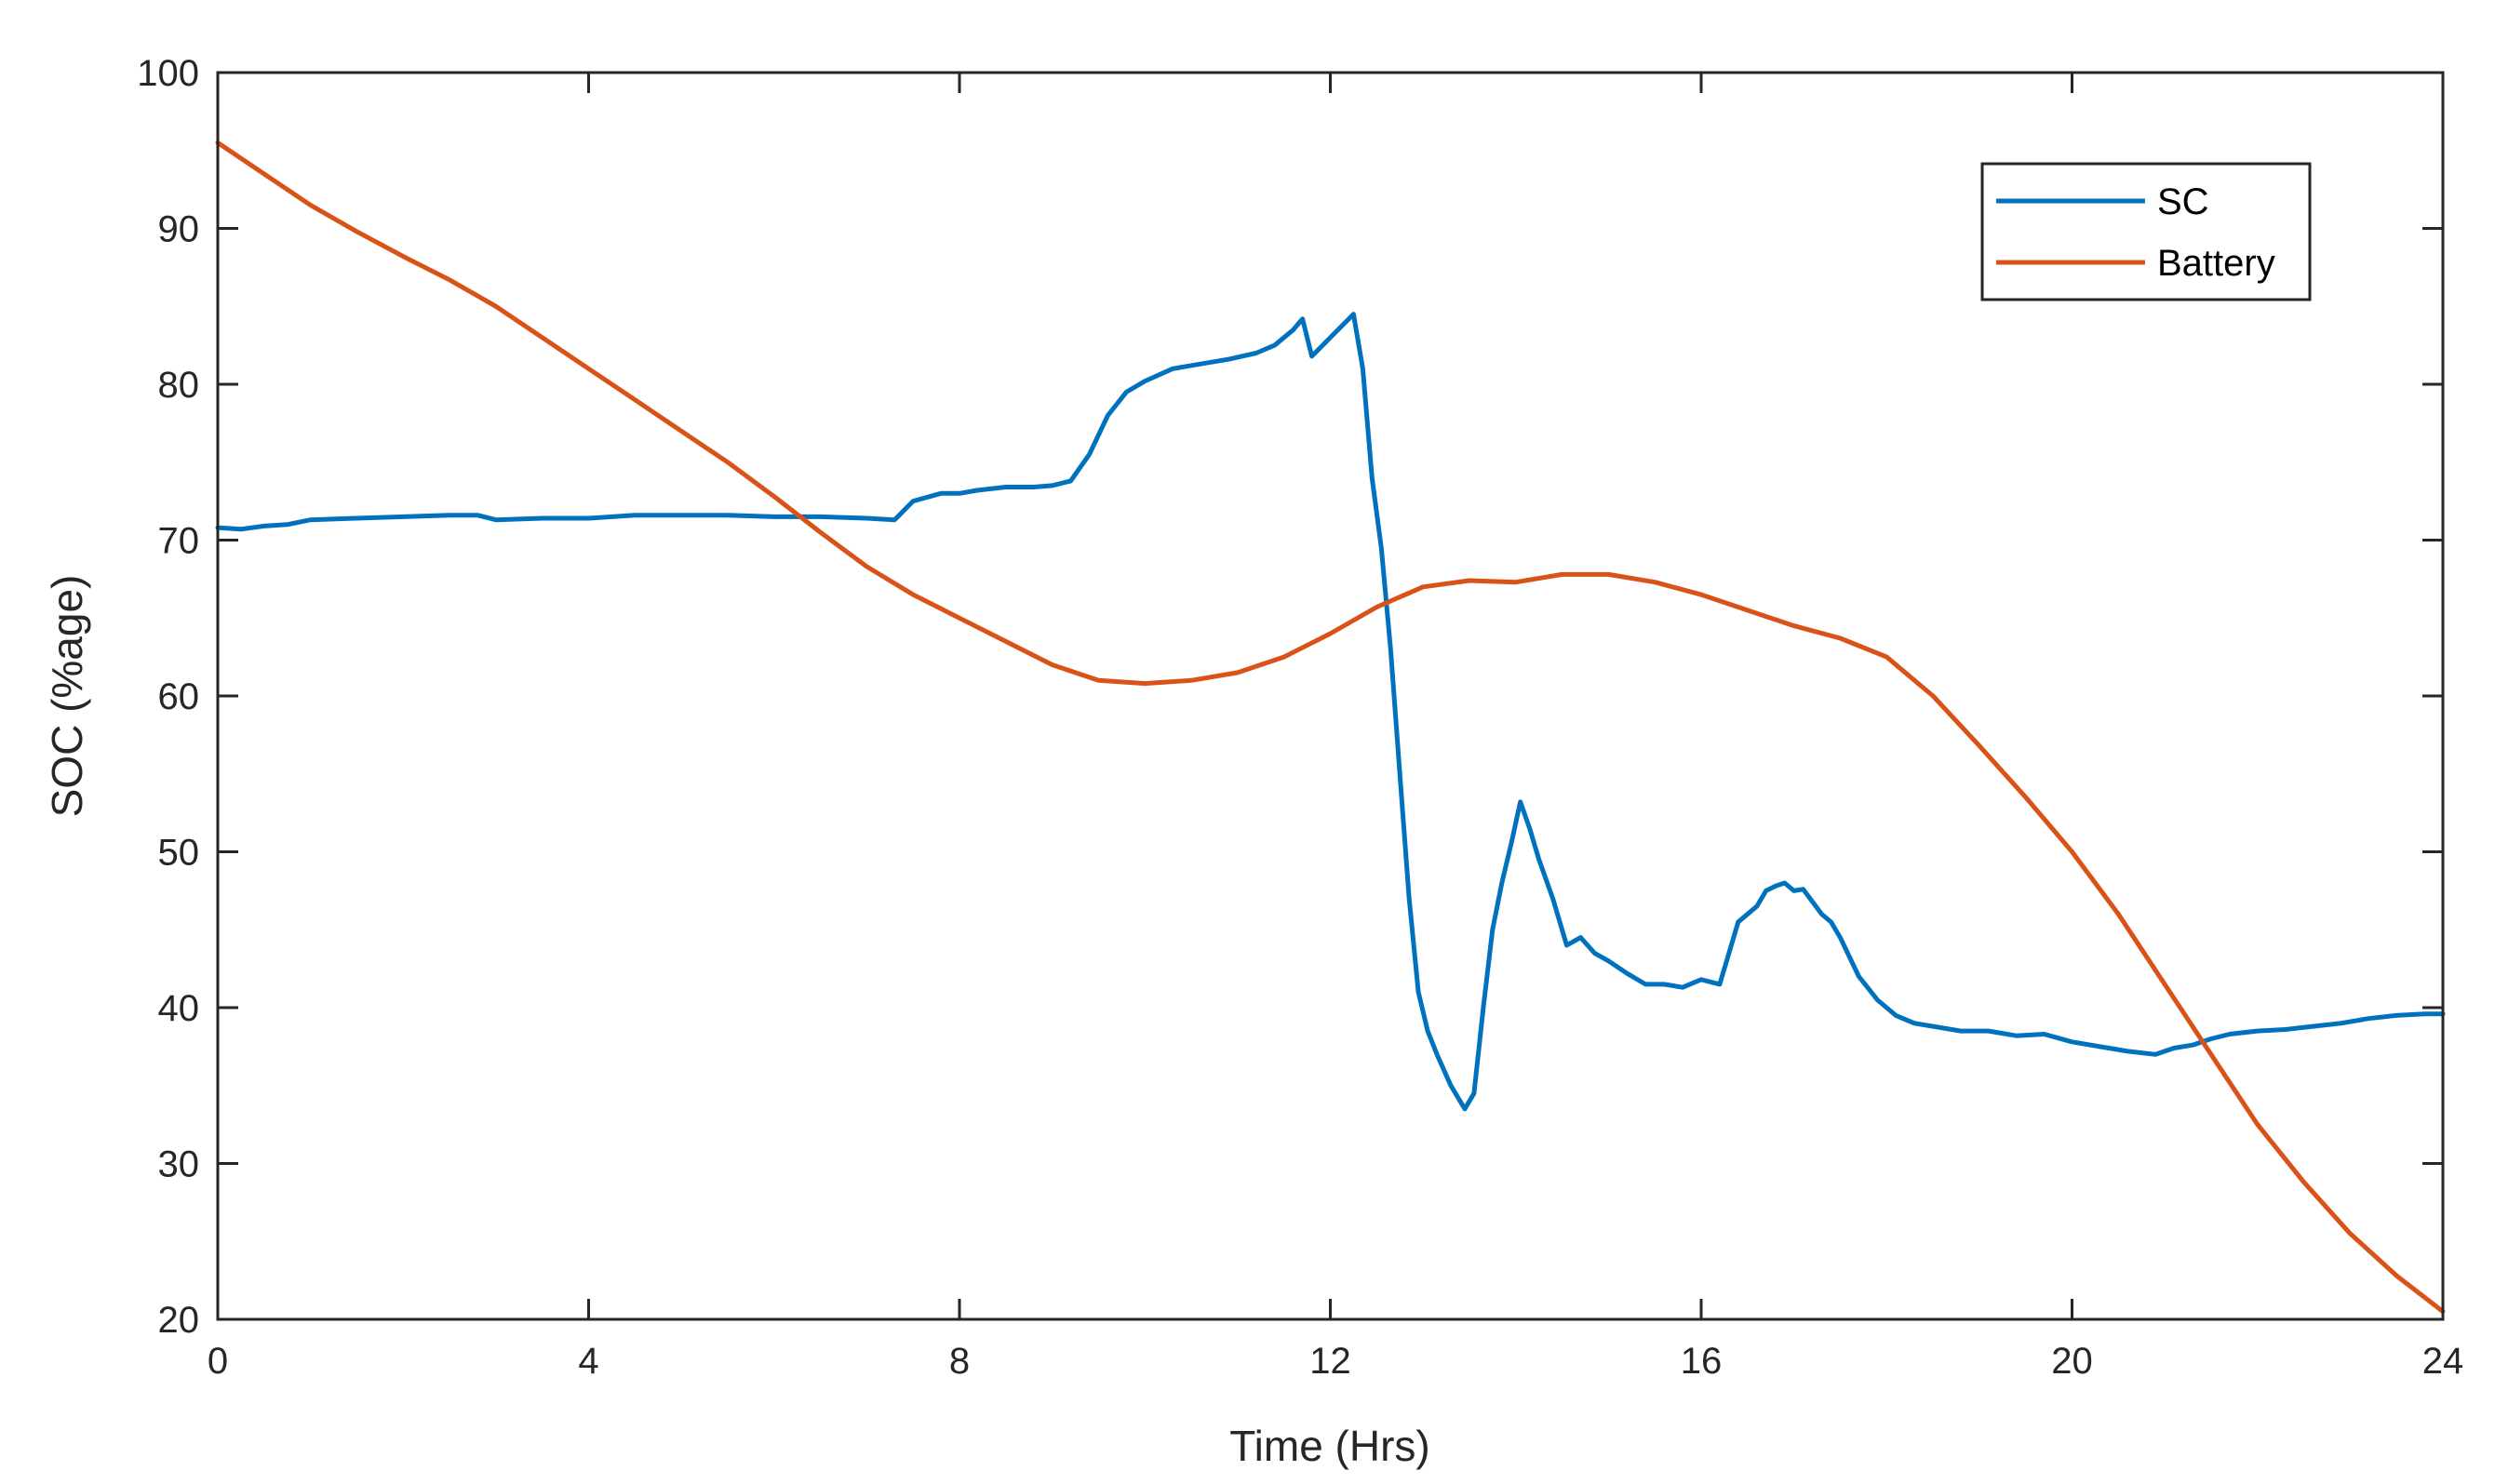  Describe the element at coordinates (2072, 1361) in the screenshot. I see `x-tick-label: 20` at that location.